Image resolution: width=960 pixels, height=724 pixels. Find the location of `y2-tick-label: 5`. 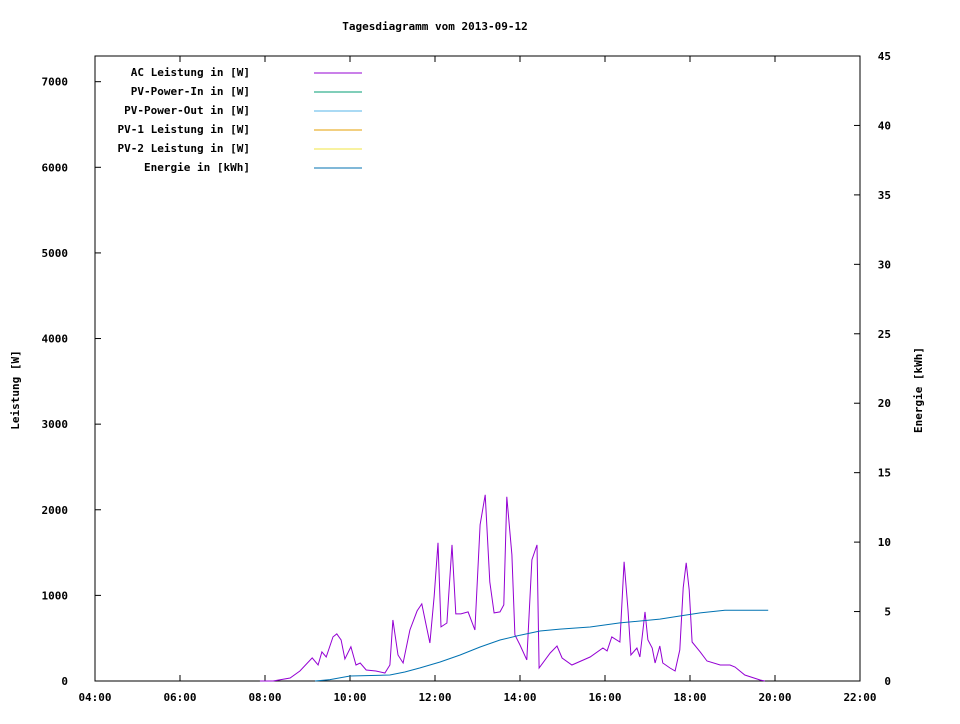

y2-tick-label: 5 is located at coordinates (887, 612).